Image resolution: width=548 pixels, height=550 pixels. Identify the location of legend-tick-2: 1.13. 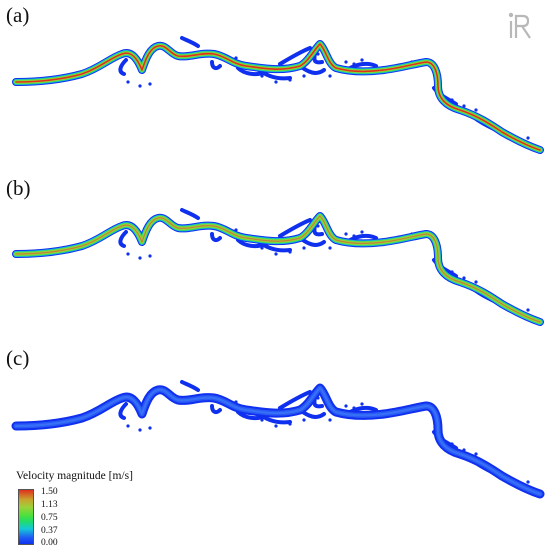
(49, 505).